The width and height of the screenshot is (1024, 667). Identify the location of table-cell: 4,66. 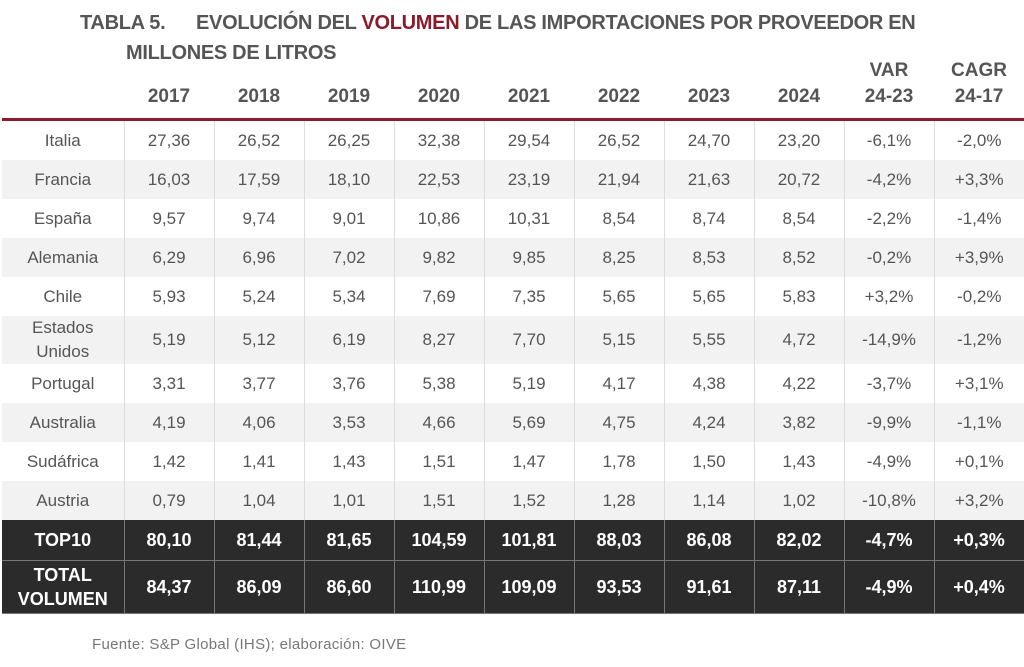
(439, 422).